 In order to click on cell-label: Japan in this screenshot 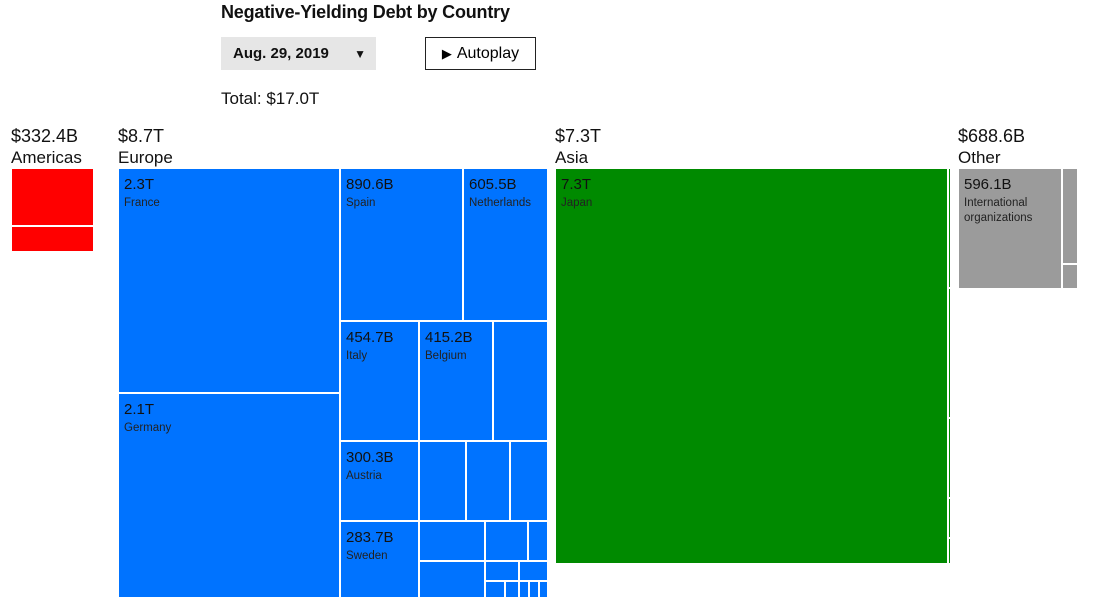, I will do `click(577, 203)`.